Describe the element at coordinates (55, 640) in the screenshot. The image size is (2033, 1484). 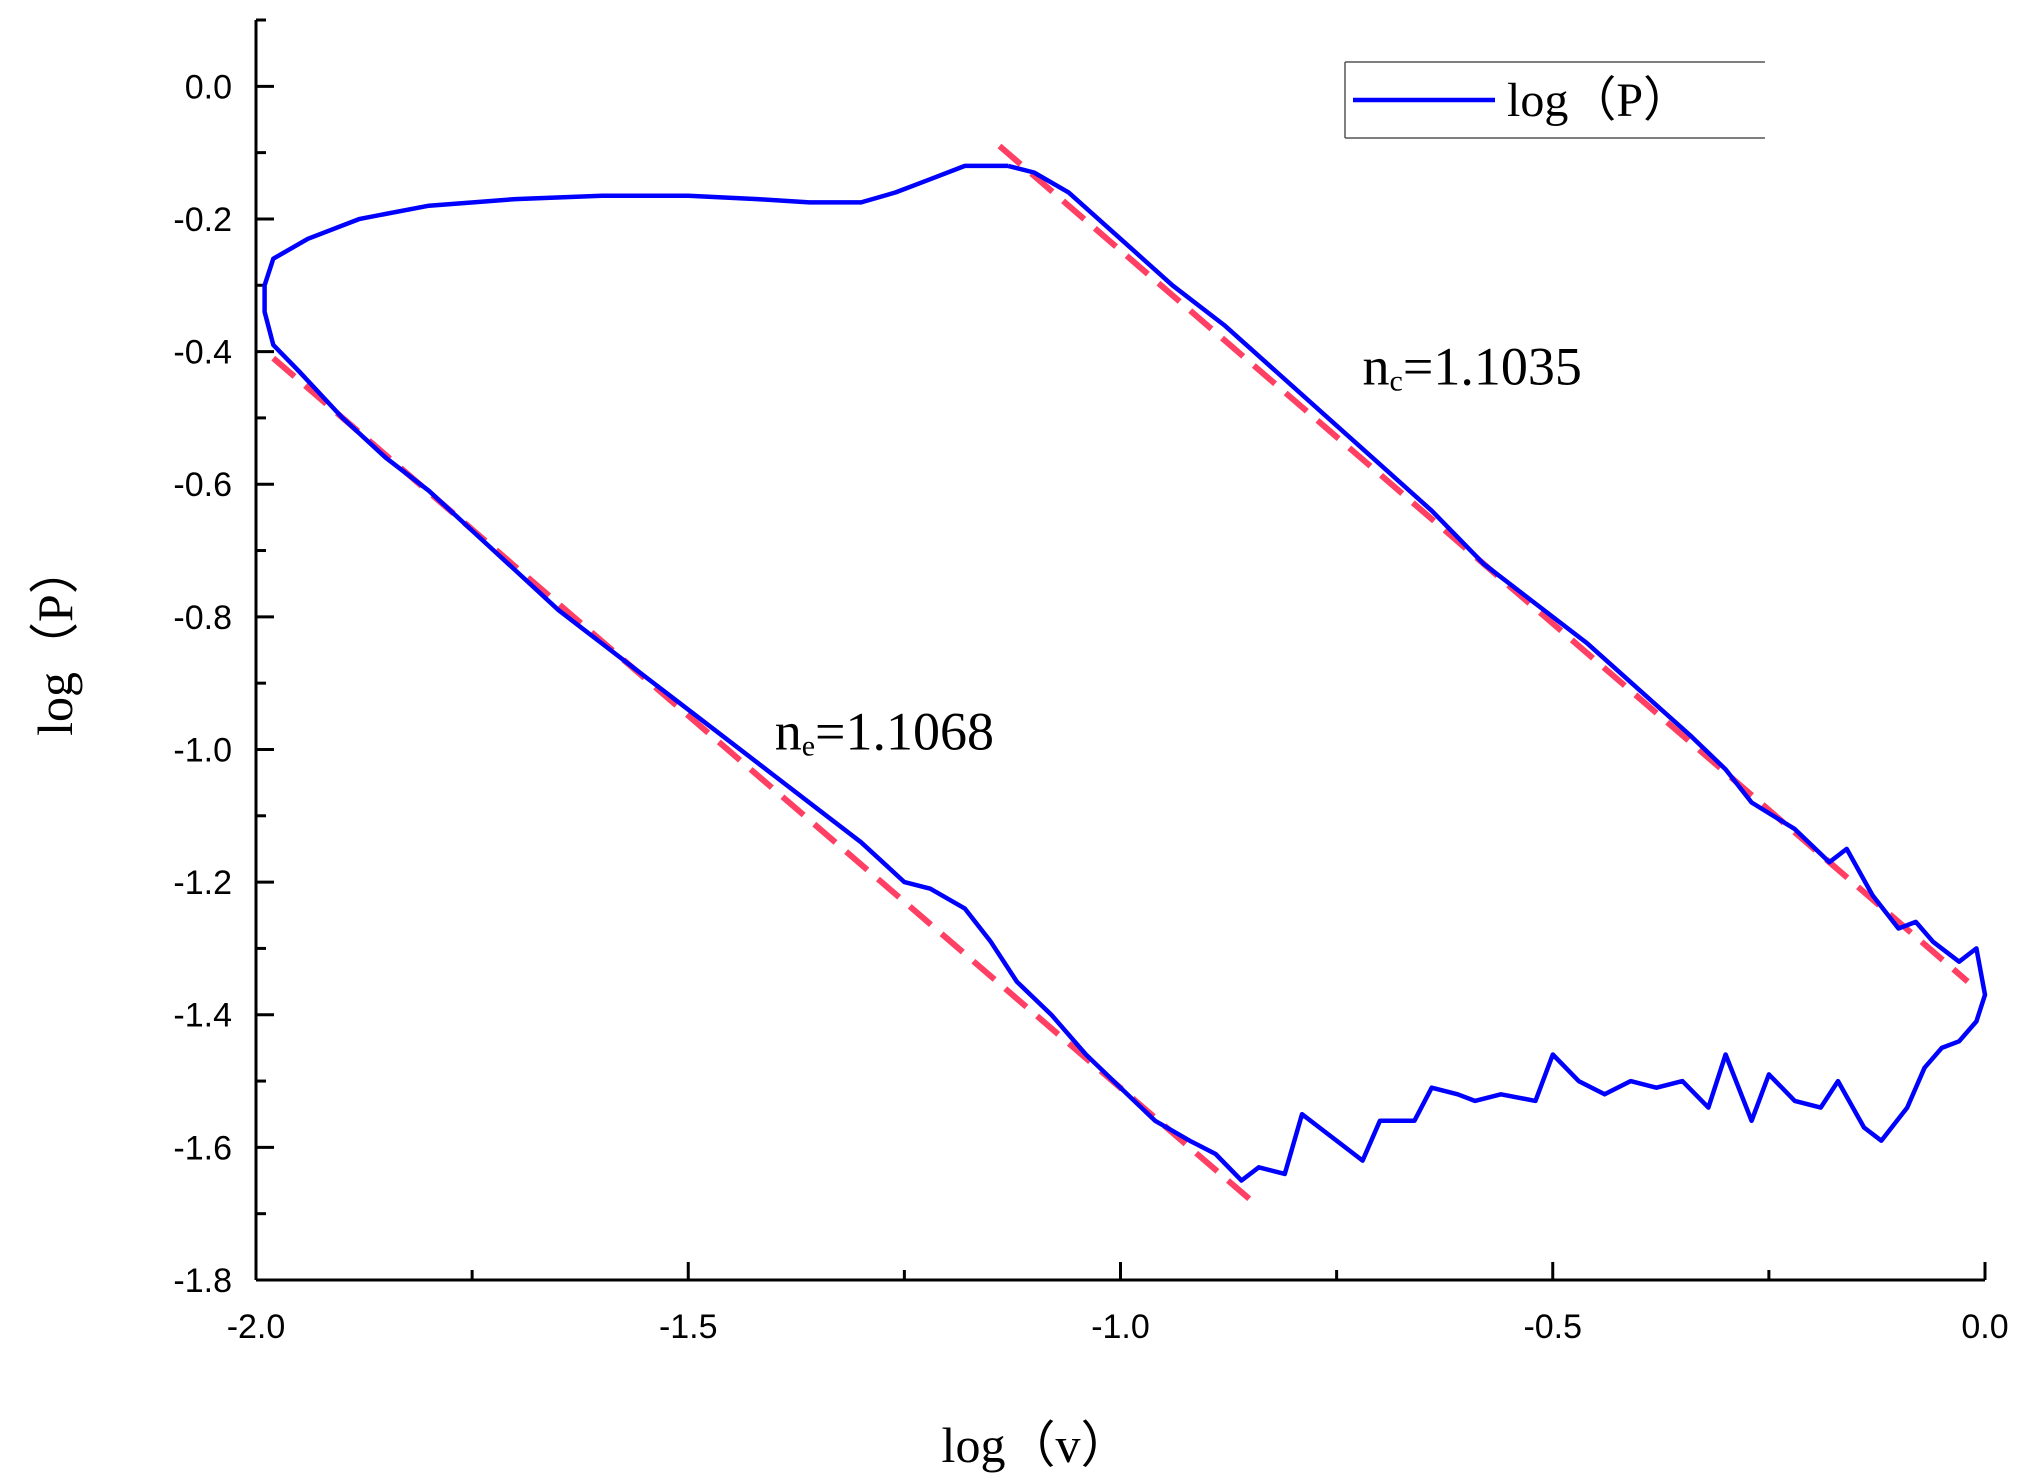
I see `y-axis-title: log（P）` at that location.